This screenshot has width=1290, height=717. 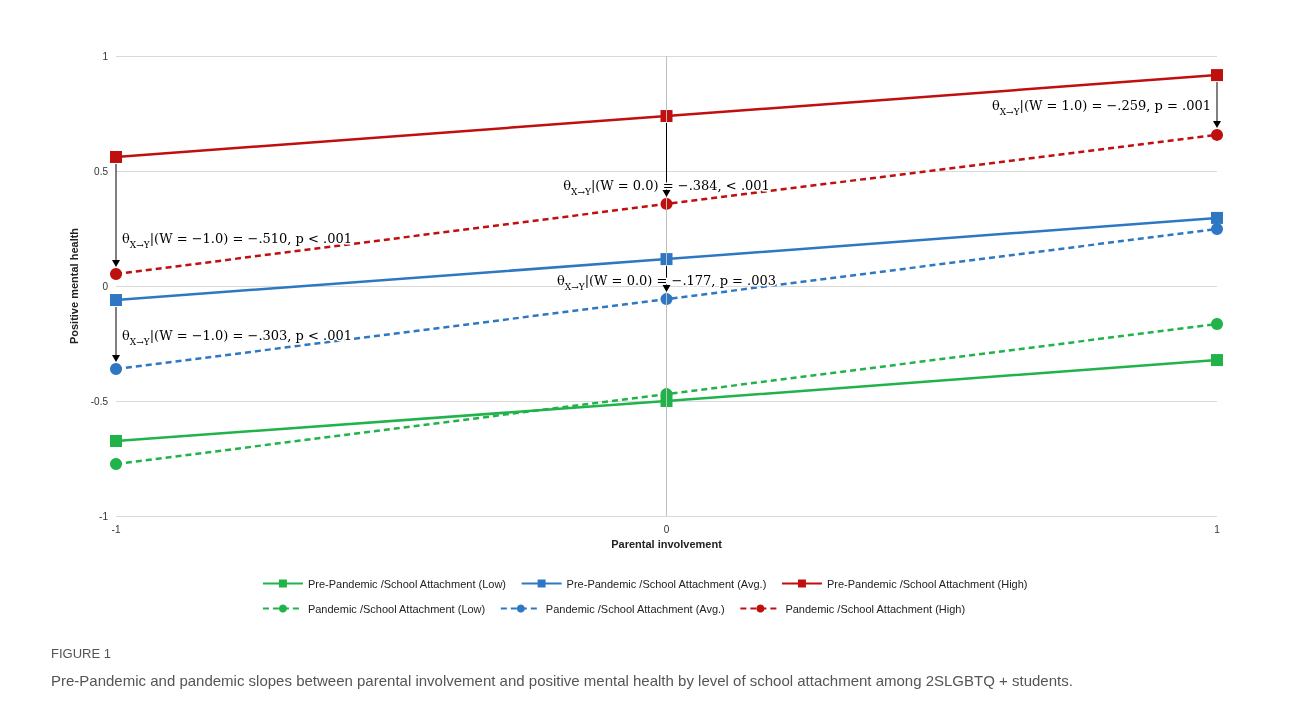 I want to click on y-tick-label: -1, so click(x=104, y=516).